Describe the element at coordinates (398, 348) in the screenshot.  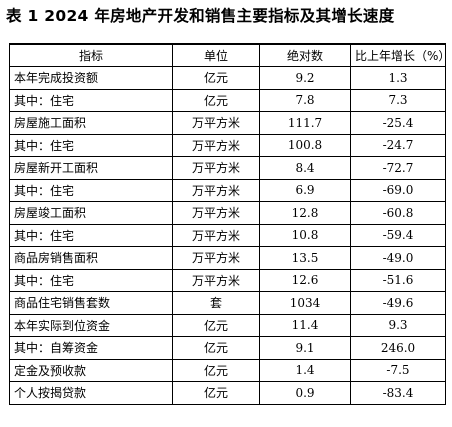
I see `row-growth-rate: 246.0` at that location.